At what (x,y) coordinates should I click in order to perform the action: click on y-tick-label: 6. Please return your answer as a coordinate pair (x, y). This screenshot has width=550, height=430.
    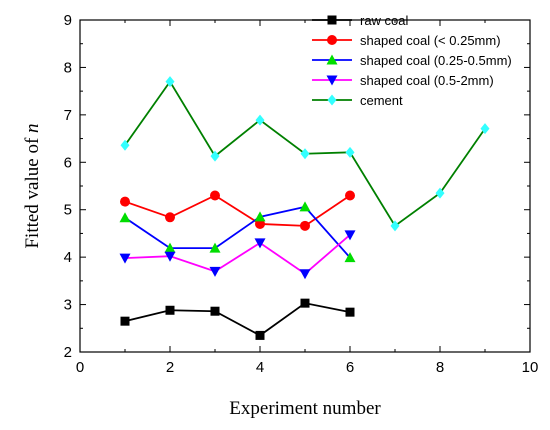
    Looking at the image, I should click on (68, 162).